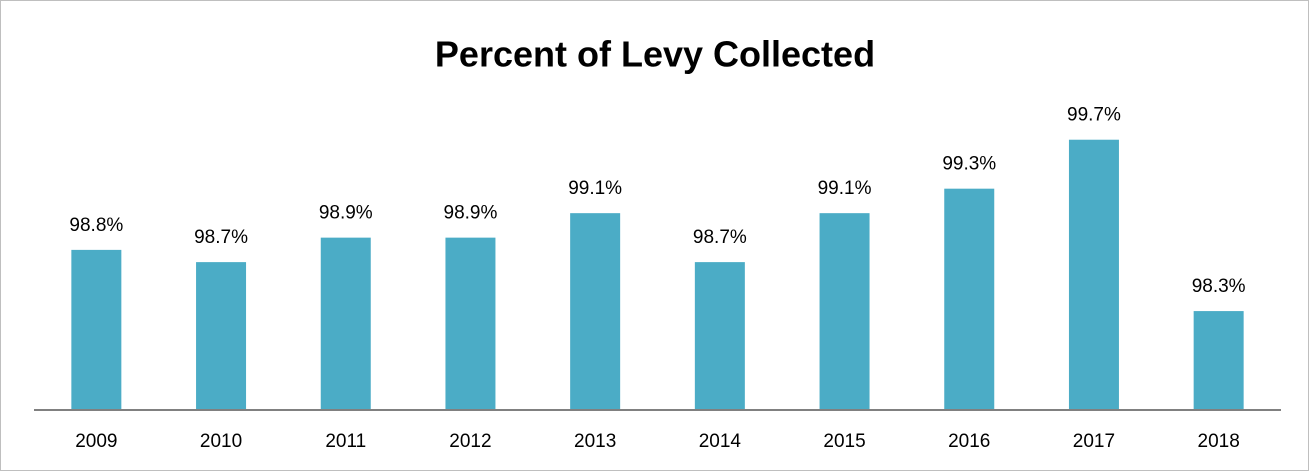 The width and height of the screenshot is (1309, 471). Describe the element at coordinates (720, 441) in the screenshot. I see `x-tick-label: 2014` at that location.